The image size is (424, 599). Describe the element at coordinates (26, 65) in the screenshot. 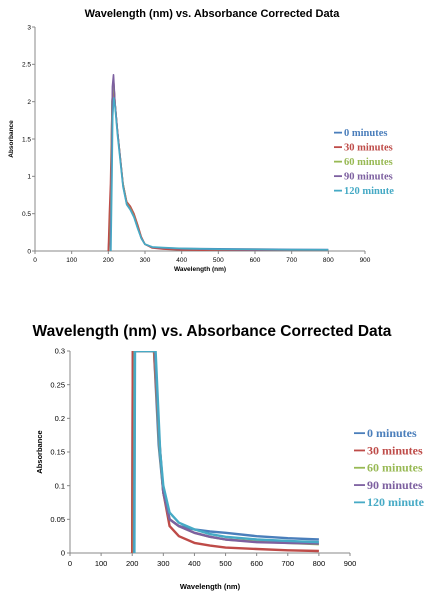

I see `y-tick-label: 2.5` at that location.